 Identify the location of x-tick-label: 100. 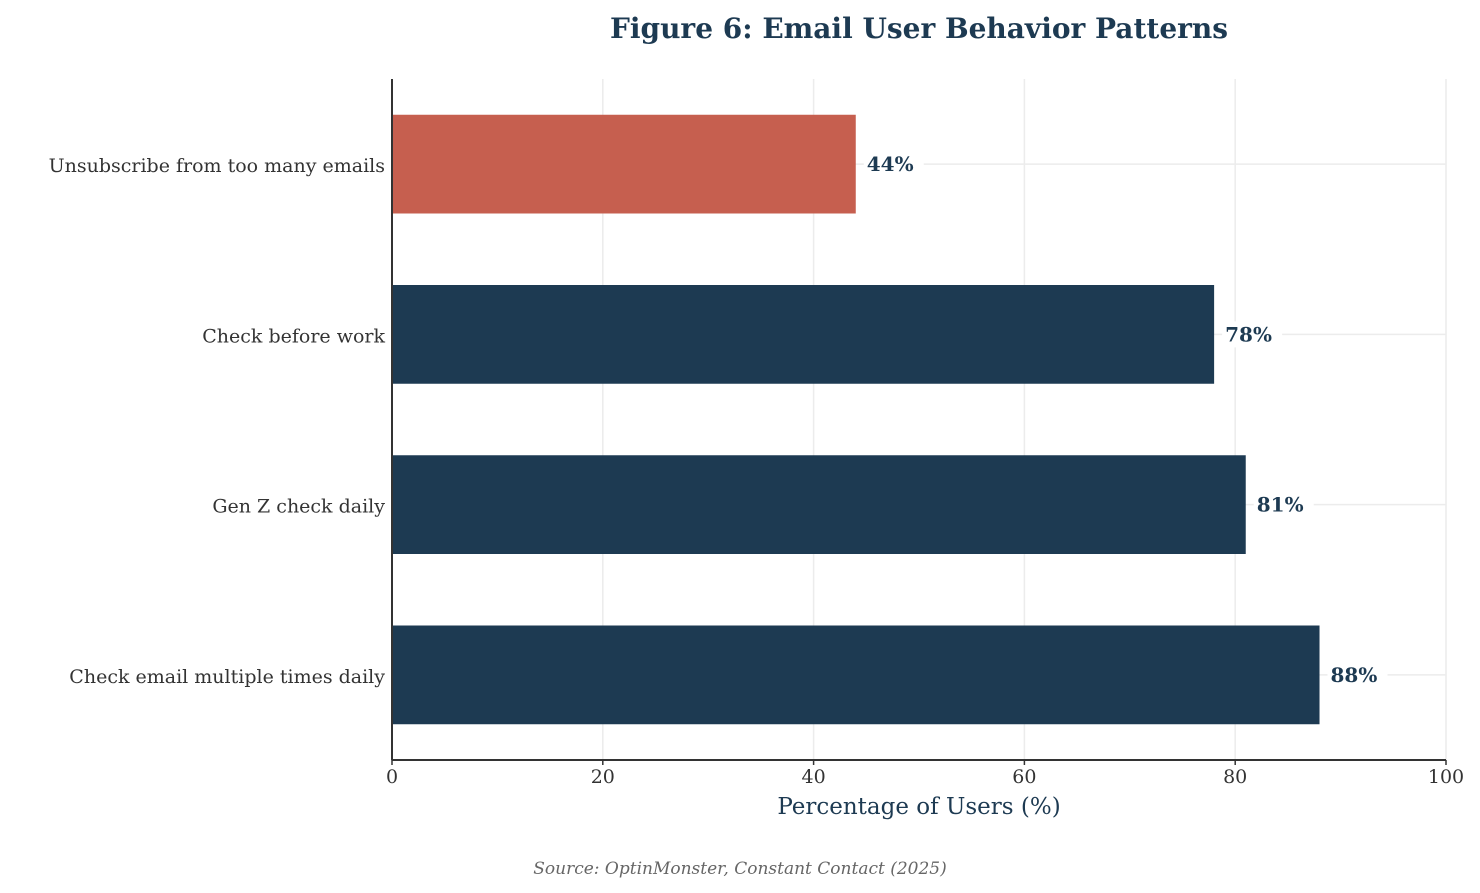
(1446, 777).